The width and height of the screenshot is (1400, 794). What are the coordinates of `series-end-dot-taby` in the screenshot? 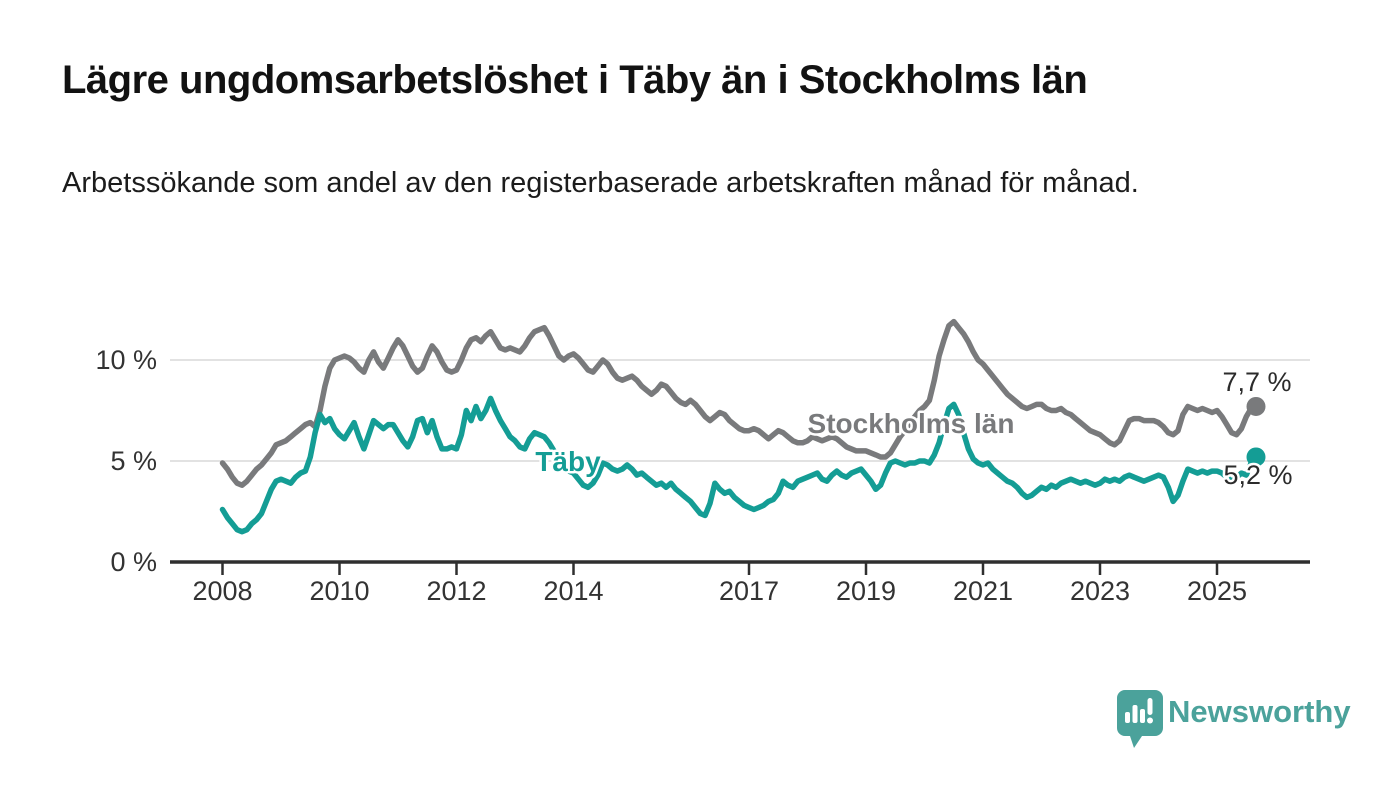 It's located at (1256, 457).